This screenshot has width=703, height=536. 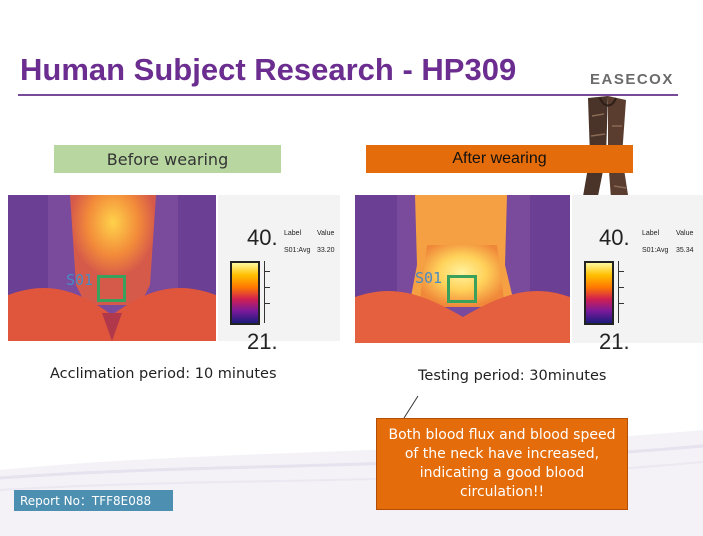 What do you see at coordinates (462, 269) in the screenshot?
I see `after-thermal-image: S01` at bounding box center [462, 269].